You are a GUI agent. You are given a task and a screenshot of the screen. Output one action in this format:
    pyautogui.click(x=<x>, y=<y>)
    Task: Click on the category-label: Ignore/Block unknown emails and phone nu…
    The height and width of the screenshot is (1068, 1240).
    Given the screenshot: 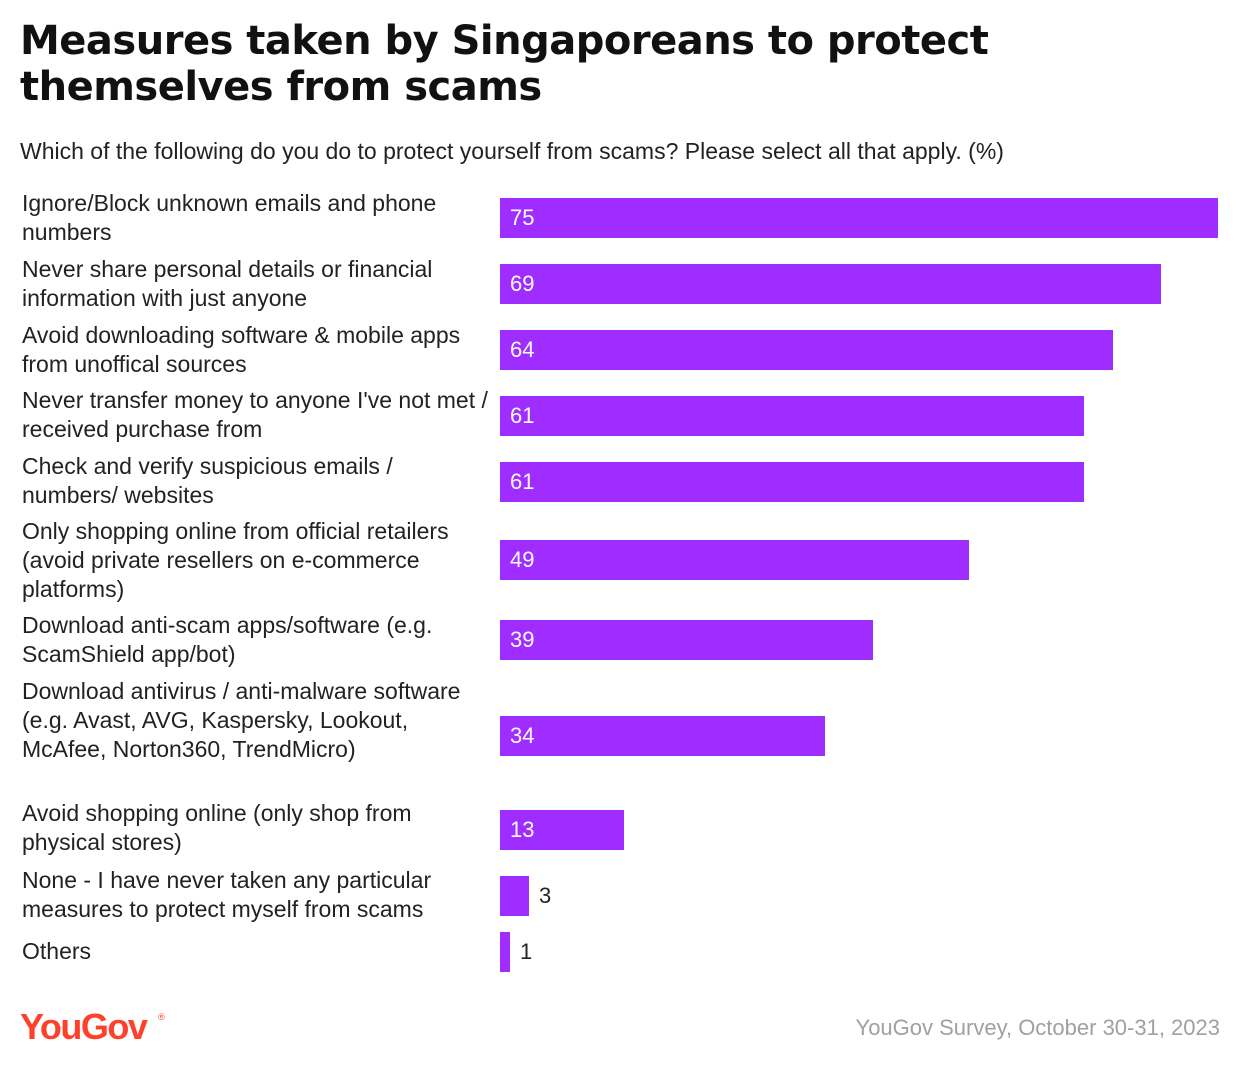 What is the action you would take?
    pyautogui.click(x=229, y=217)
    